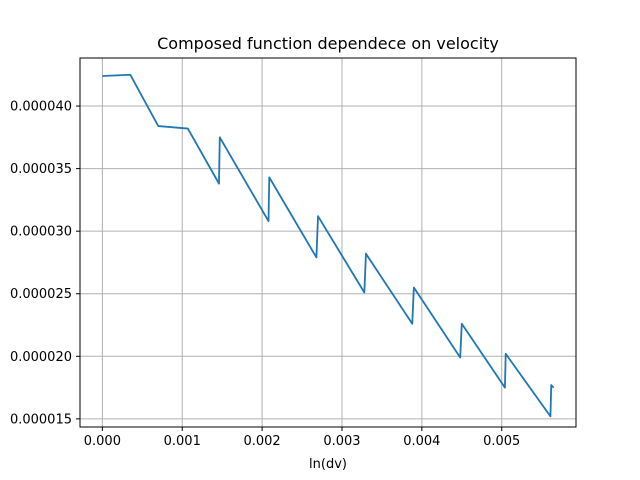 The height and width of the screenshot is (480, 640). What do you see at coordinates (41, 419) in the screenshot?
I see `y-tick-label: 0.000015` at bounding box center [41, 419].